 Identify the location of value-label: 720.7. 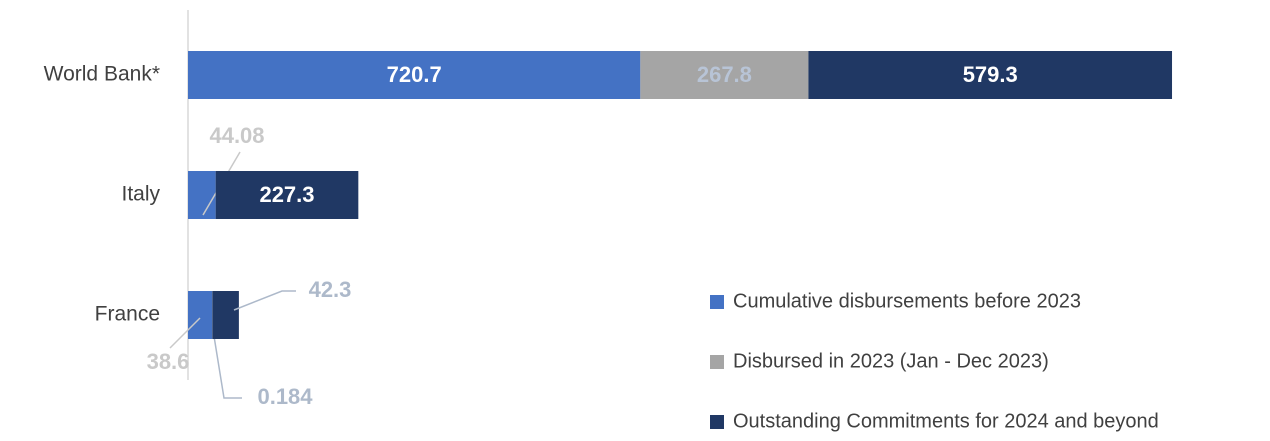
(414, 74).